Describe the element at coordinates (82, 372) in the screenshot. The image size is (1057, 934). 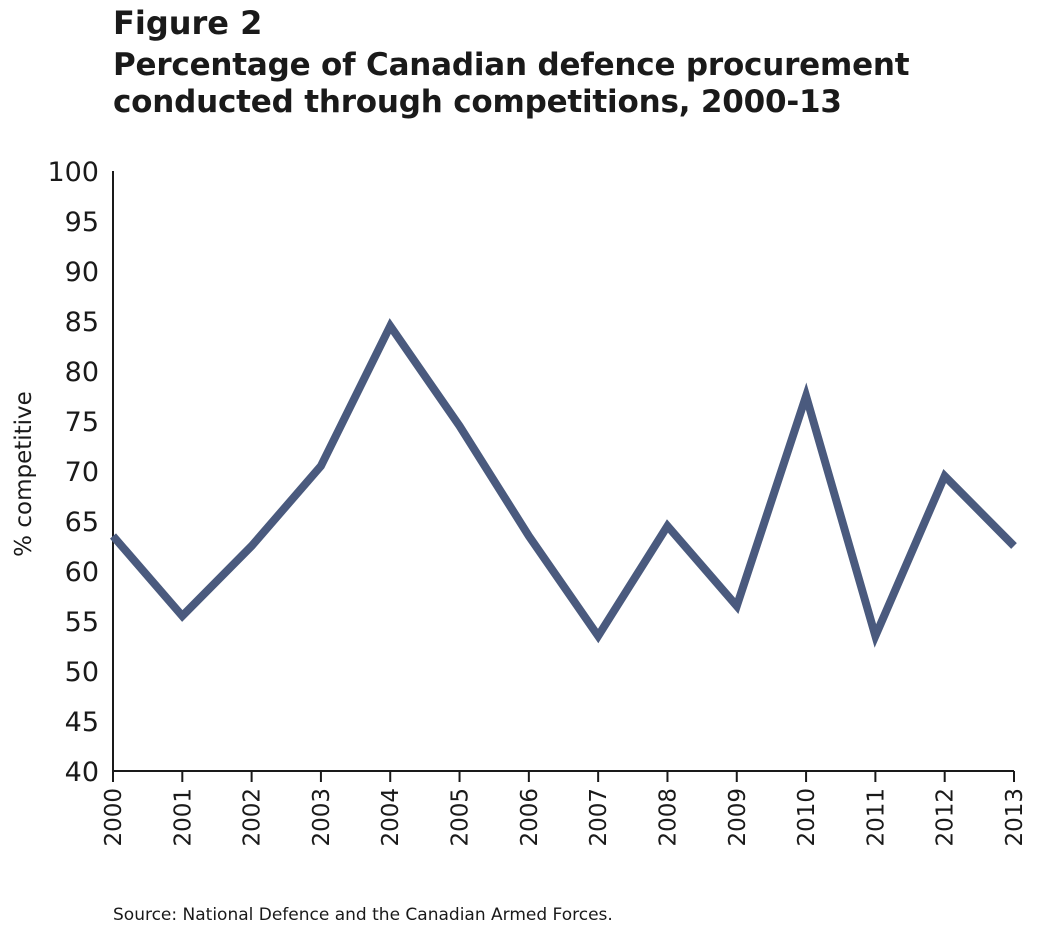
I see `y-tick-label: 80` at that location.